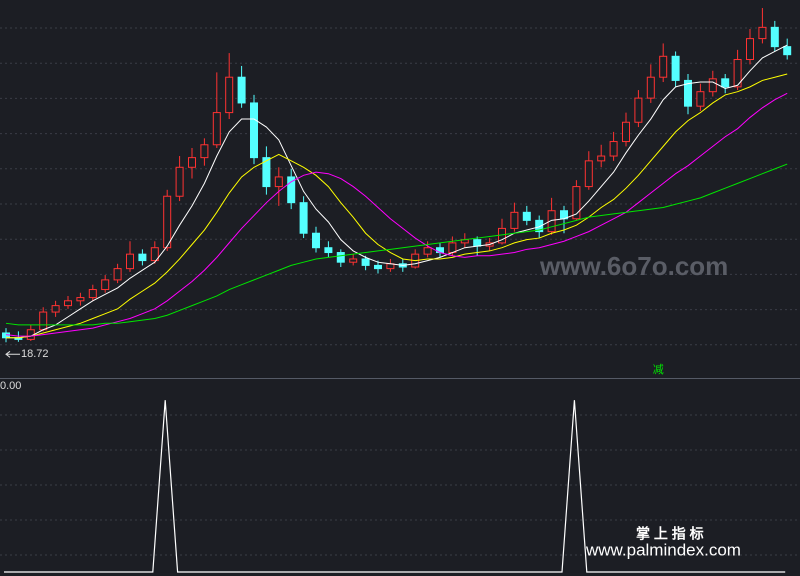 The width and height of the screenshot is (800, 576). What do you see at coordinates (658, 369) in the screenshot?
I see `signal-label: 减` at bounding box center [658, 369].